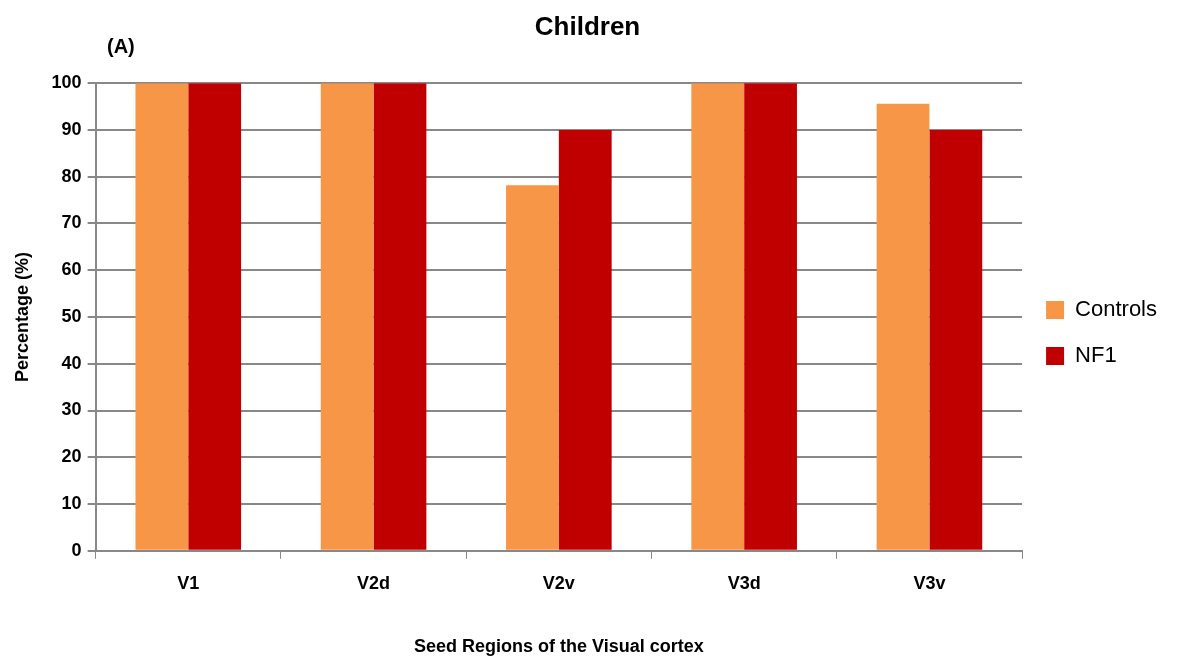 This screenshot has width=1177, height=666. I want to click on legend-label: NF1, so click(1096, 355).